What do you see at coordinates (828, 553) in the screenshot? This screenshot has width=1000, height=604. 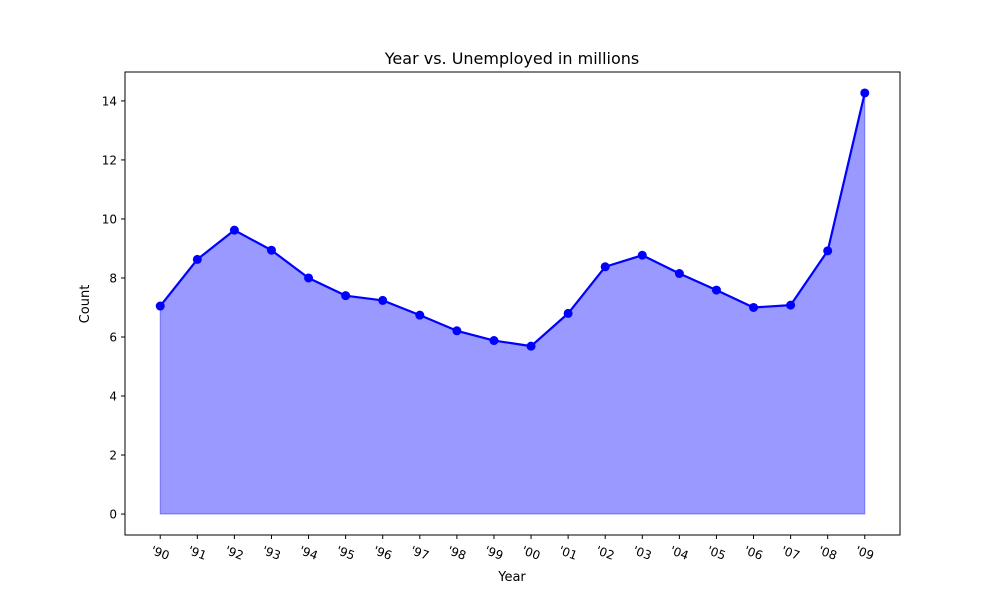 I see `x-tick-label: '08` at bounding box center [828, 553].